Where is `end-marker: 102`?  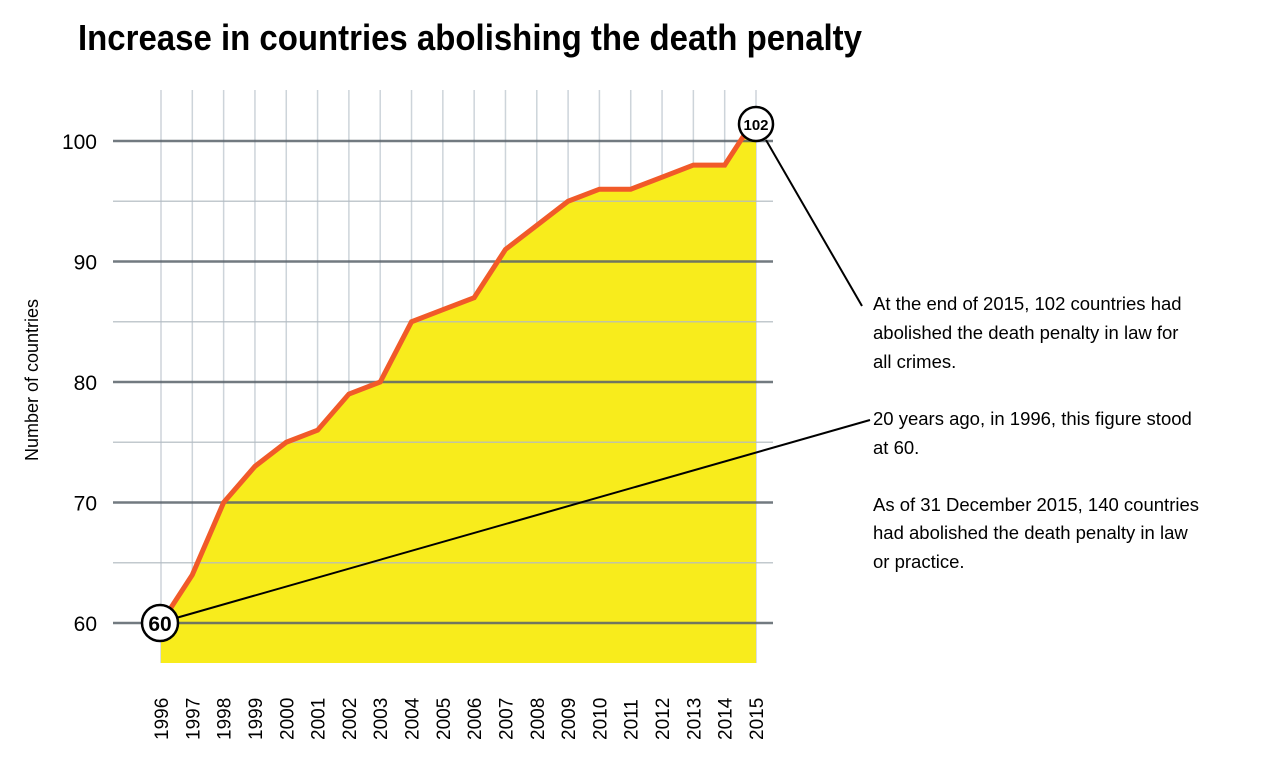
end-marker: 102 is located at coordinates (756, 124).